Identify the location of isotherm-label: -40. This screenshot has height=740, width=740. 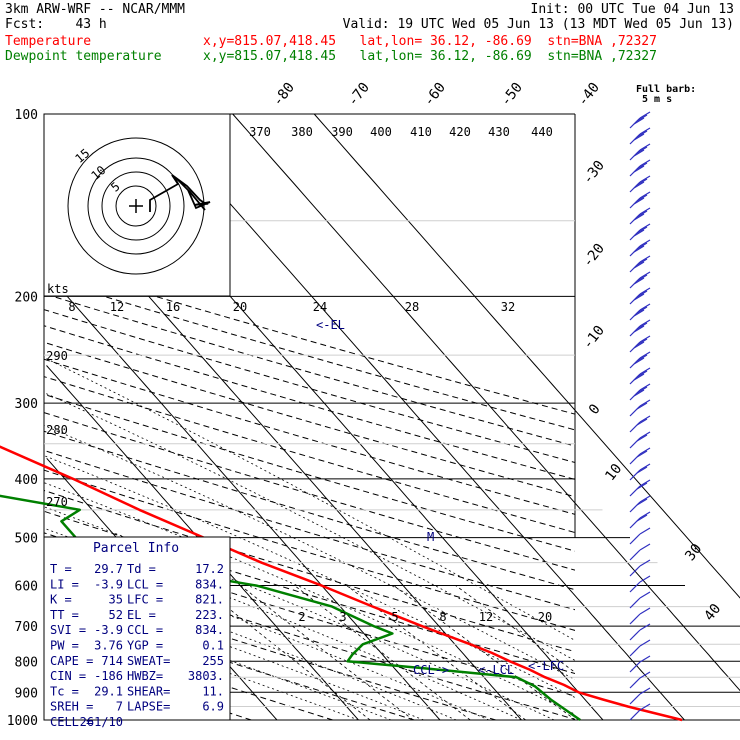
(589, 95).